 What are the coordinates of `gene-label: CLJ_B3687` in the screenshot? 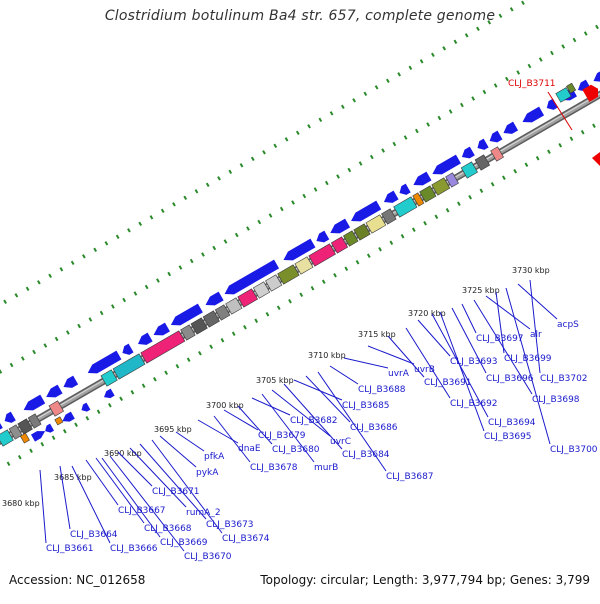 It's located at (410, 477).